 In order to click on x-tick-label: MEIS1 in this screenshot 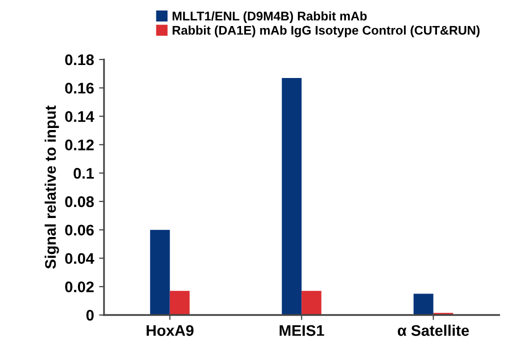, I will do `click(302, 330)`.